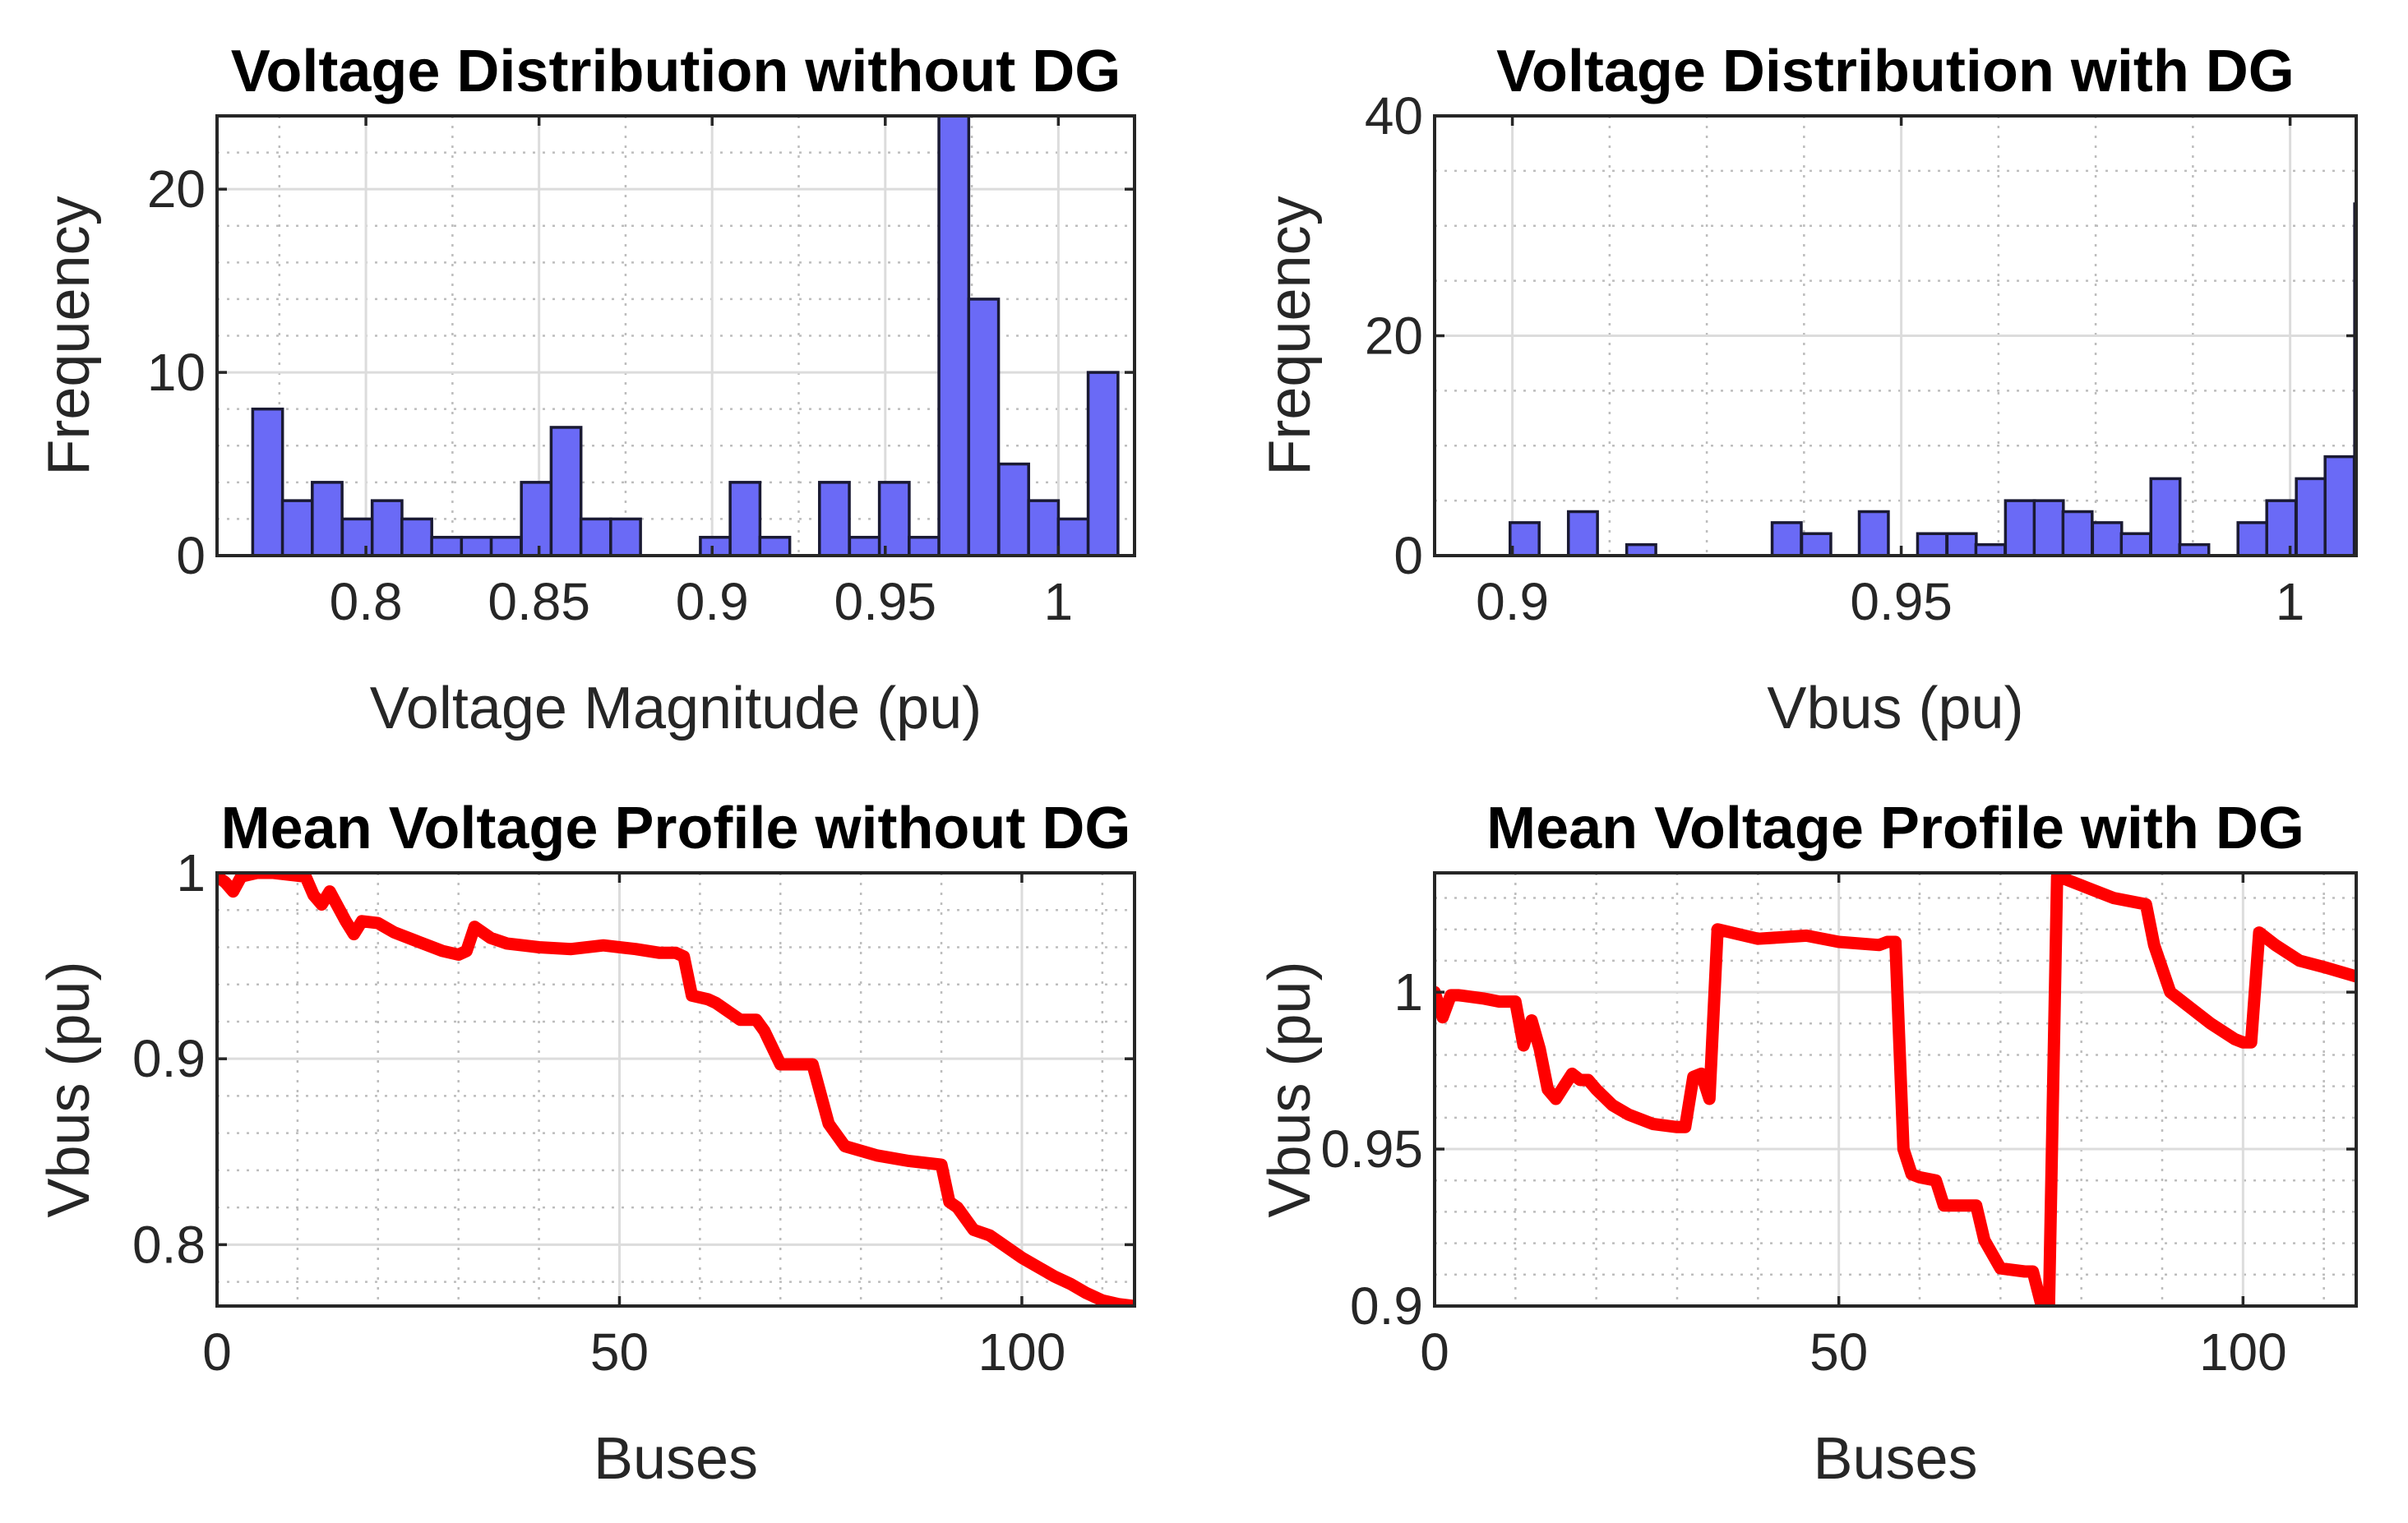  I want to click on y-tick-label: 10, so click(177, 373).